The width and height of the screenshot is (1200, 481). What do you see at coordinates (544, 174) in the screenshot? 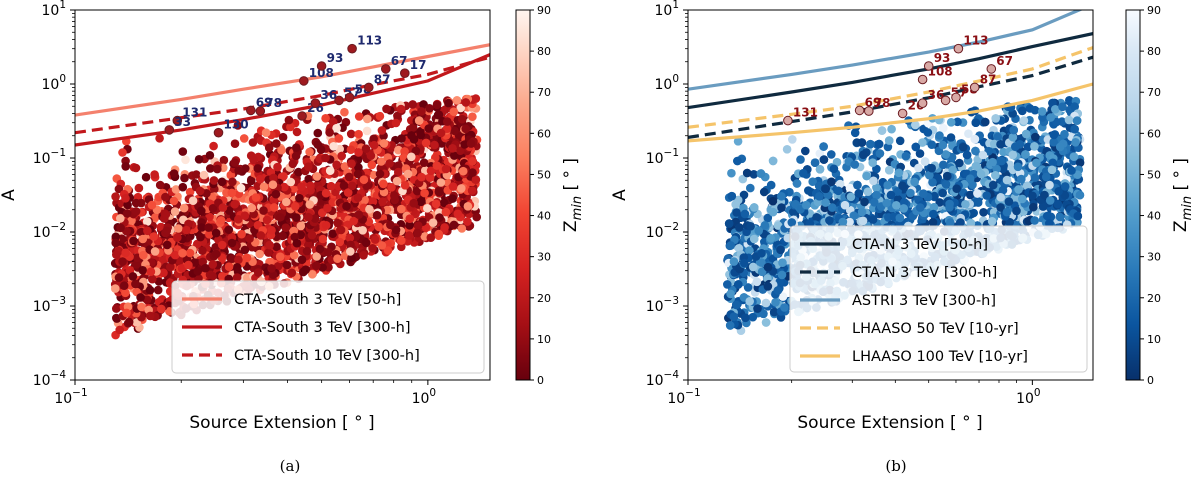
I see `colorbar-tick-label: 50` at bounding box center [544, 174].